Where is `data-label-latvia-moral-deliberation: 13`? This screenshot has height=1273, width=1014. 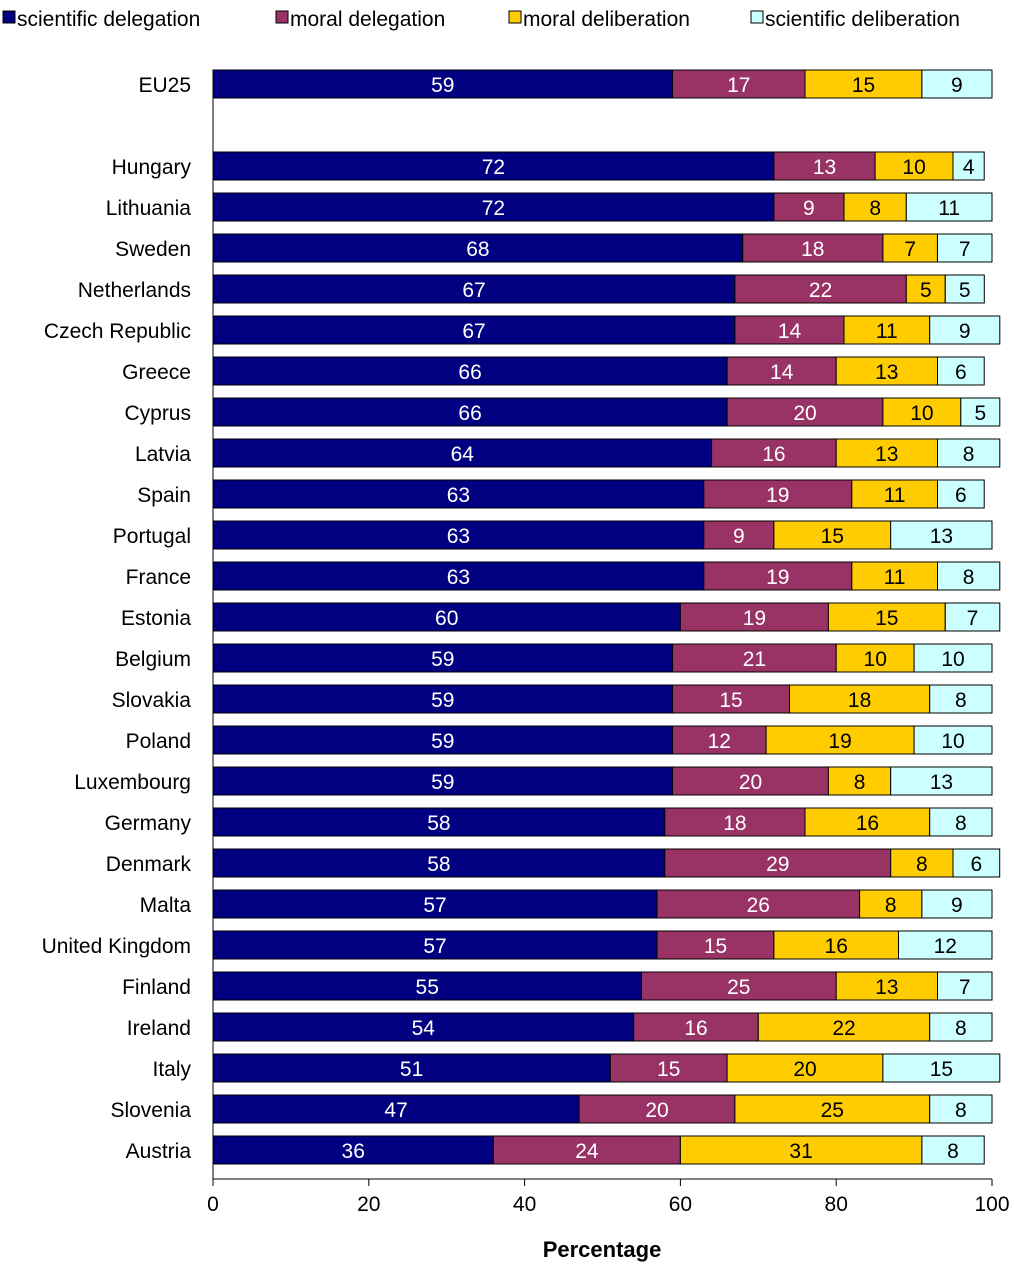
data-label-latvia-moral-deliberation: 13 is located at coordinates (886, 454).